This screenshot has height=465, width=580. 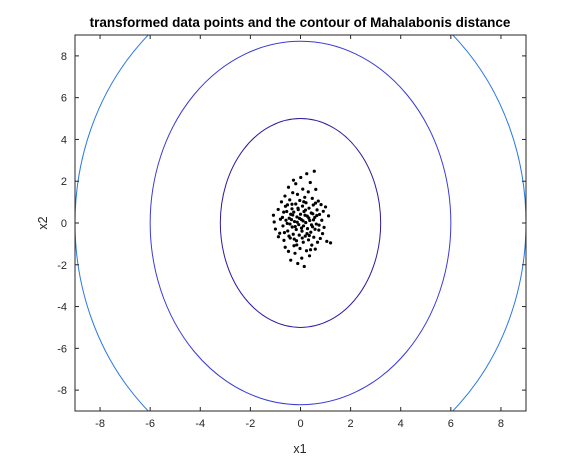 I want to click on y-tick-label: 2, so click(x=64, y=182).